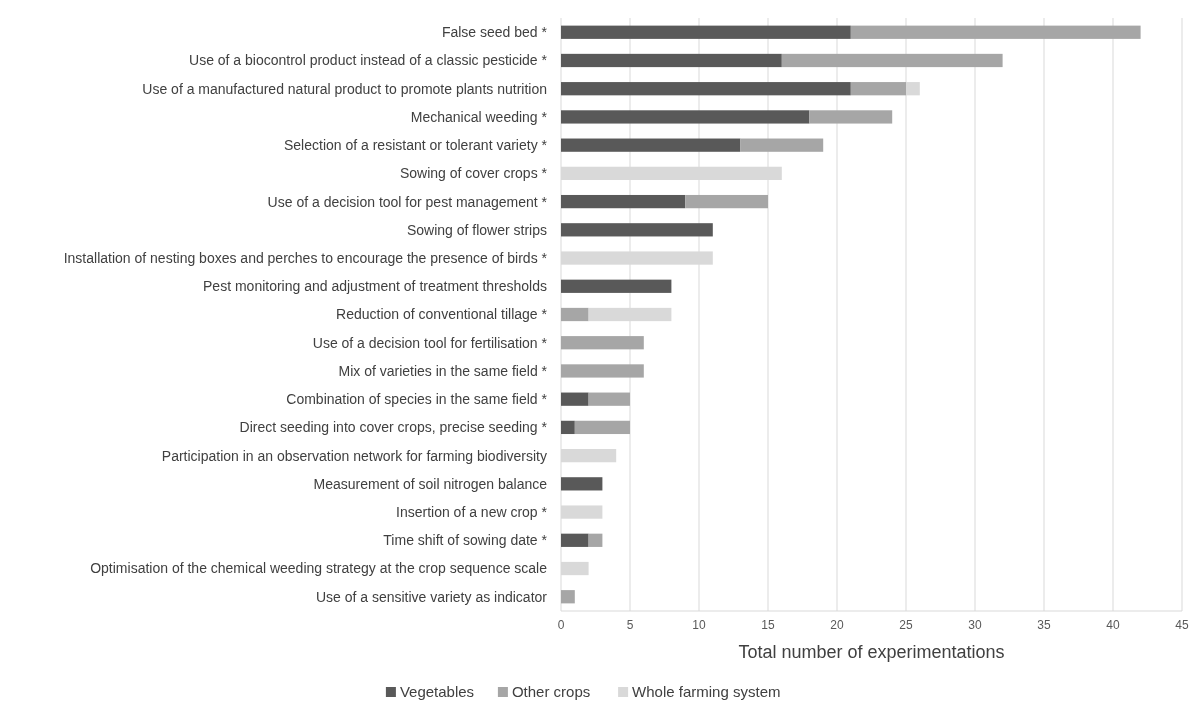  I want to click on x-tick-label: 0, so click(561, 625).